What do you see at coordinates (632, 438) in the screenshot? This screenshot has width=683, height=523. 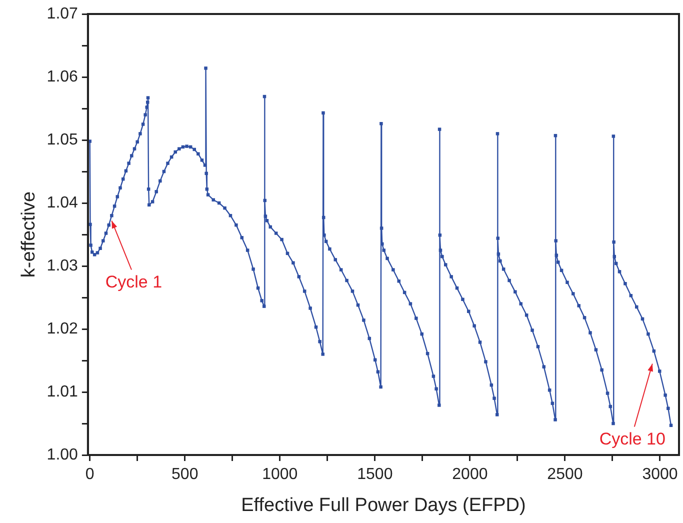 I see `annotation: Cycle 10` at bounding box center [632, 438].